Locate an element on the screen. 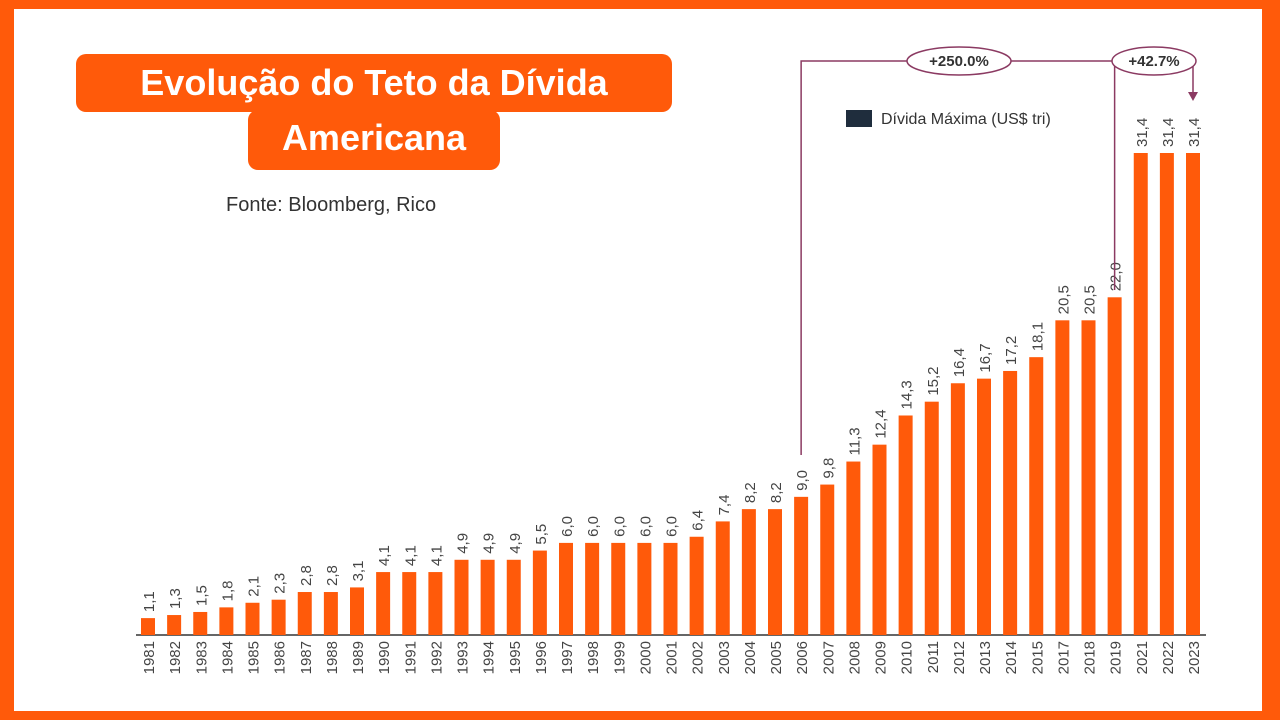 Image resolution: width=1280 pixels, height=720 pixels. bar-2022 is located at coordinates (1166, 394).